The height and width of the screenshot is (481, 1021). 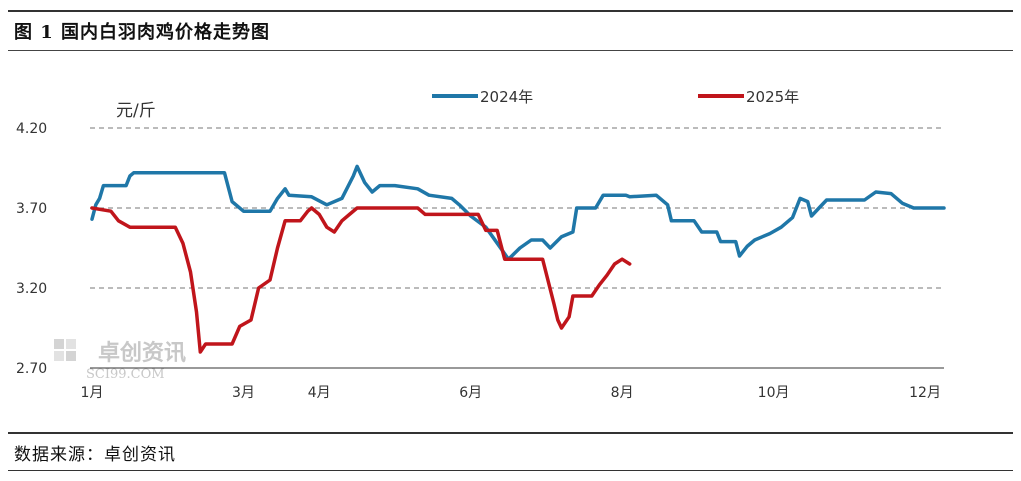 What do you see at coordinates (510, 50) in the screenshot?
I see `title-rule` at bounding box center [510, 50].